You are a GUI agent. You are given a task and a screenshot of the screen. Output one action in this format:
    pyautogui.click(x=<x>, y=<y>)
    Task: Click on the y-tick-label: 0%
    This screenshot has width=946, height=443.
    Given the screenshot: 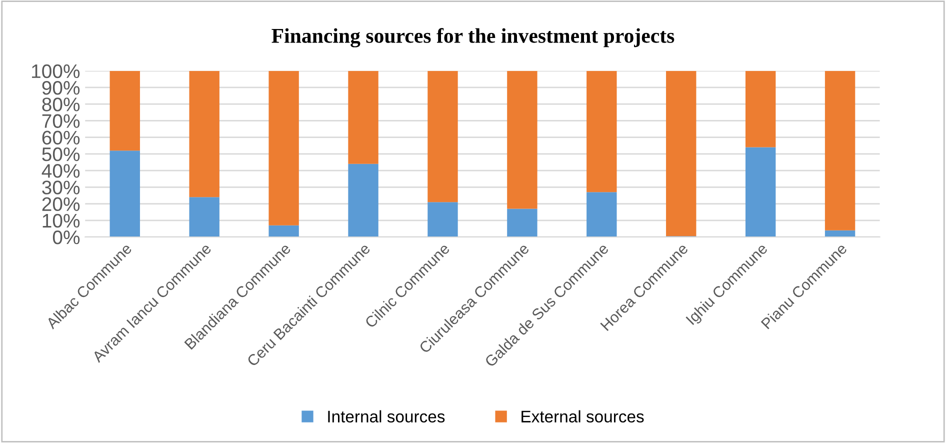 What is the action you would take?
    pyautogui.click(x=66, y=237)
    